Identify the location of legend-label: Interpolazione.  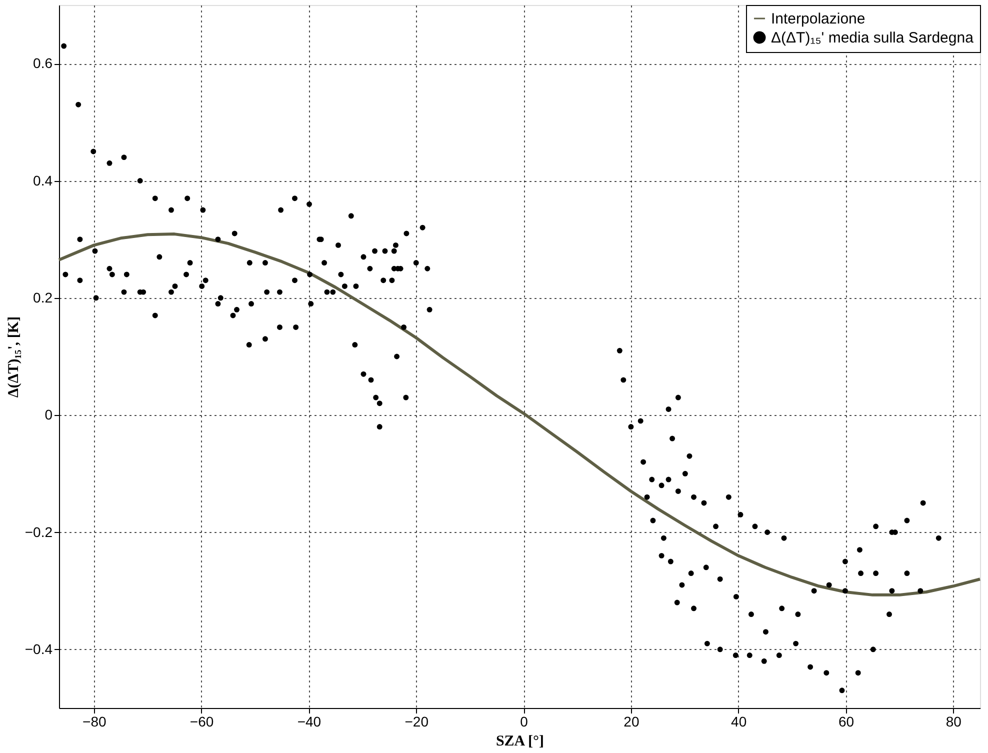
(818, 19).